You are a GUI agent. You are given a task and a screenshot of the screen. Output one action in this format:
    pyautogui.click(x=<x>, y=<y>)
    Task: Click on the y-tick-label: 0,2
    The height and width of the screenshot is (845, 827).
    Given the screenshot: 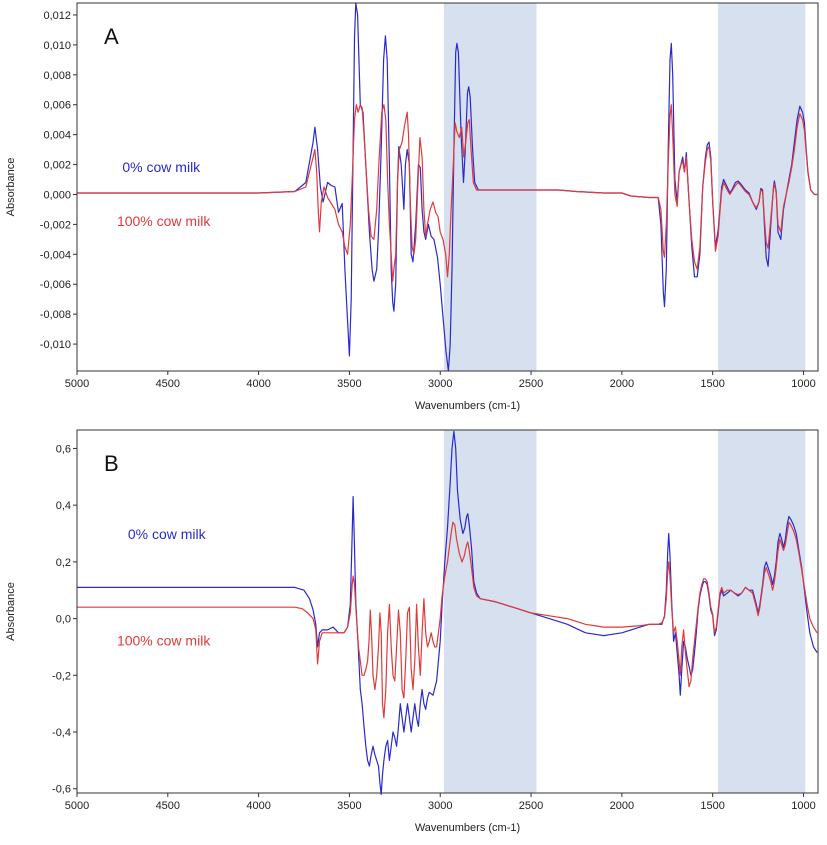 What is the action you would take?
    pyautogui.click(x=63, y=563)
    